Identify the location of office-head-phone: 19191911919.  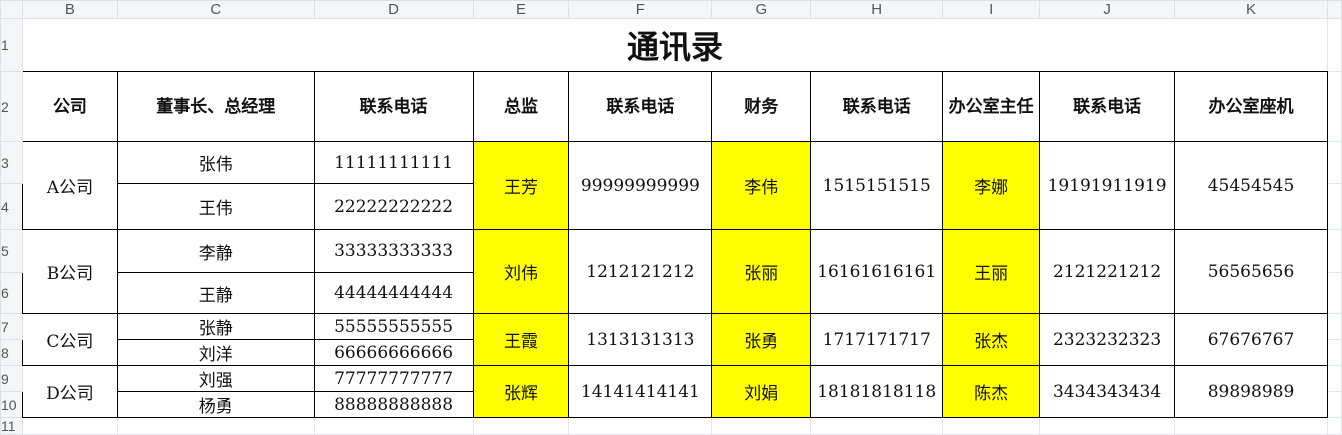
(1107, 185).